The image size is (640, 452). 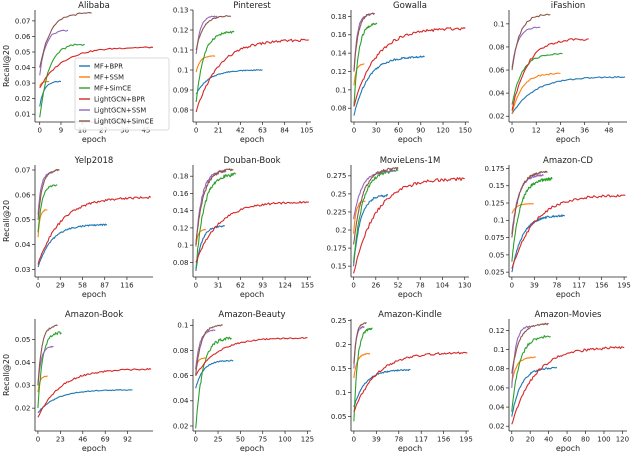 What do you see at coordinates (336, 212) in the screenshot?
I see `y-tick-label: 0.225` at bounding box center [336, 212].